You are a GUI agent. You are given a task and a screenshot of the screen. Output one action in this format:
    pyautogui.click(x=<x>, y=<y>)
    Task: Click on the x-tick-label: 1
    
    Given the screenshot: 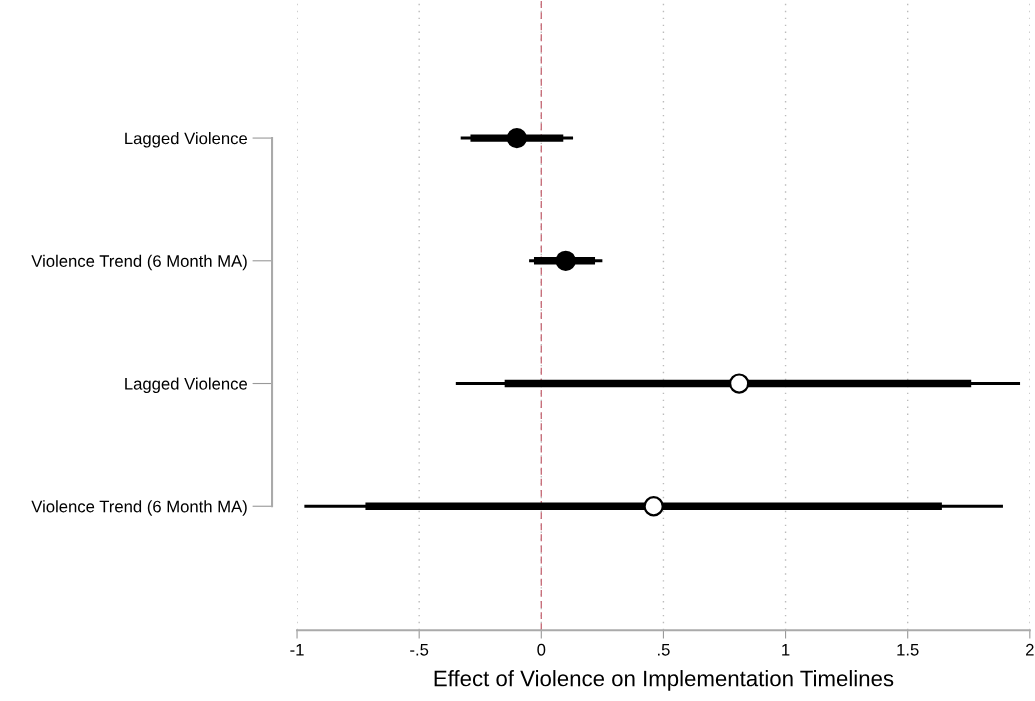 What is the action you would take?
    pyautogui.click(x=786, y=650)
    